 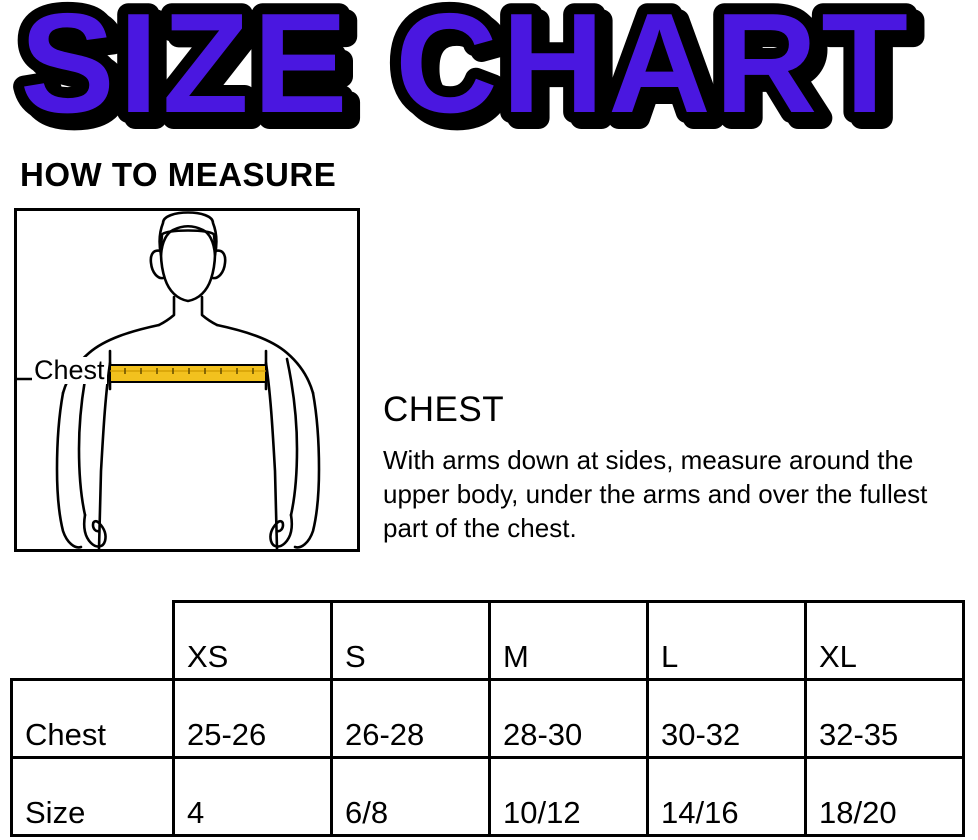 I want to click on arm-outer-left, so click(x=69, y=470).